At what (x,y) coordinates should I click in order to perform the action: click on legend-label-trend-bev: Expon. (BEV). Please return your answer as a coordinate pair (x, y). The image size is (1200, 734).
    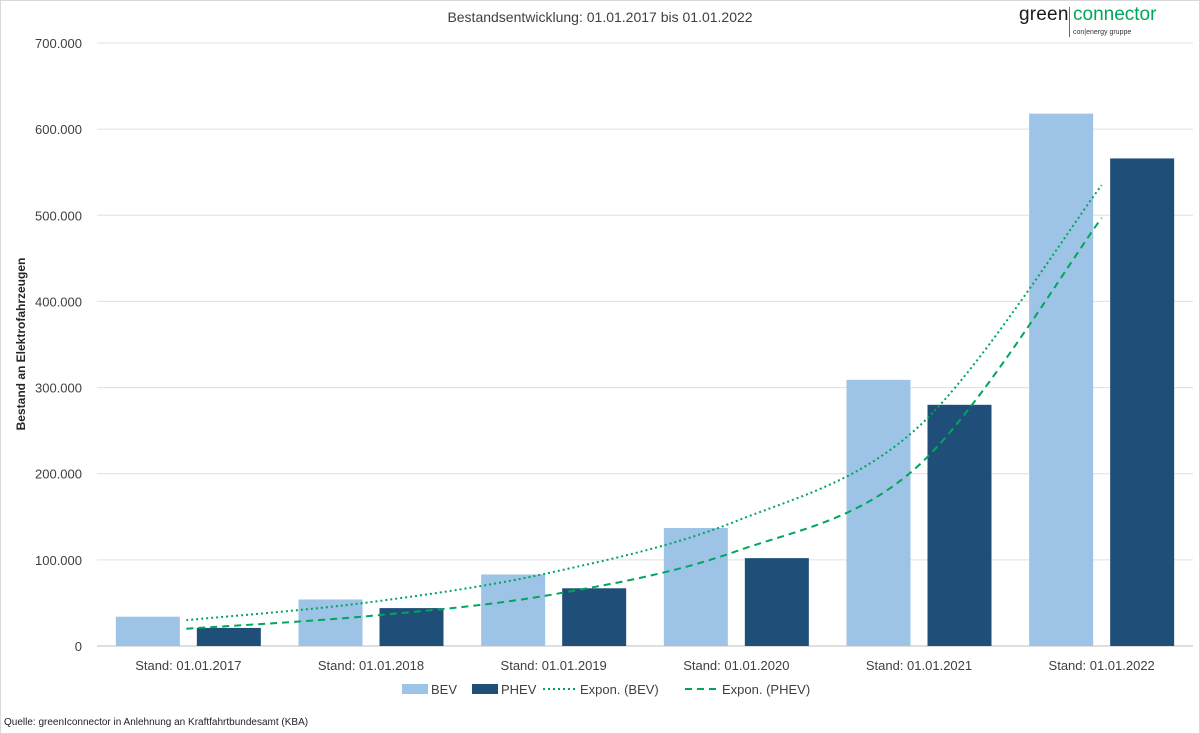
    Looking at the image, I should click on (619, 689).